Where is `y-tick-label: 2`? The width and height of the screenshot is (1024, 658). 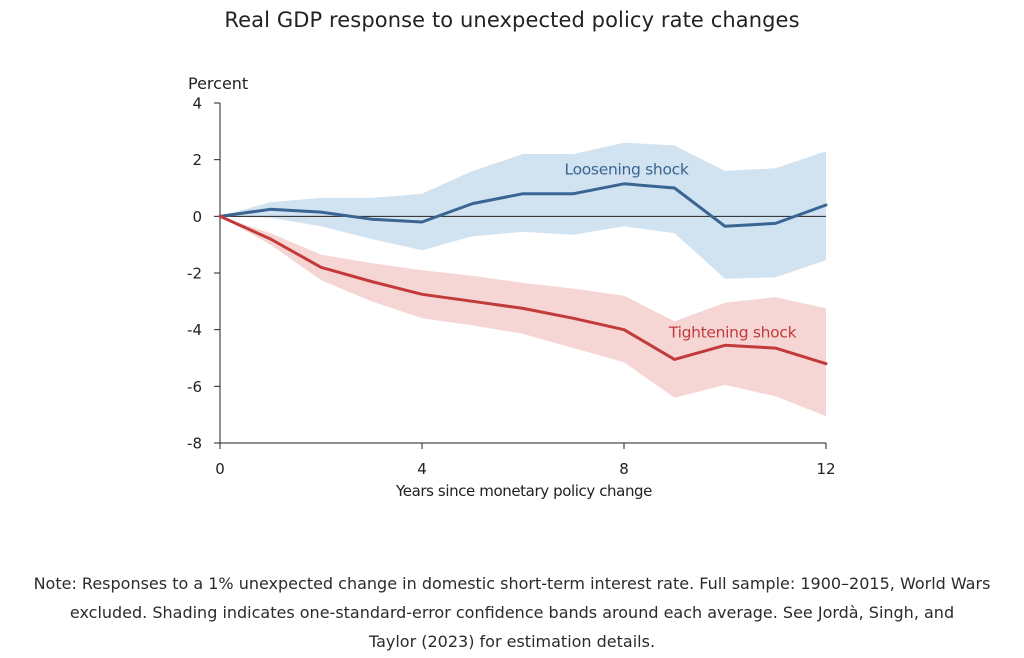
y-tick-label: 2 is located at coordinates (197, 160).